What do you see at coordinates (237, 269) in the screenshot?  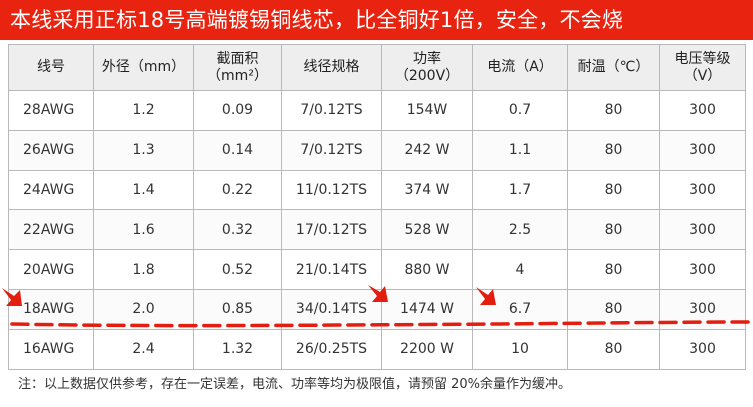 I see `cell-area: 0.52` at bounding box center [237, 269].